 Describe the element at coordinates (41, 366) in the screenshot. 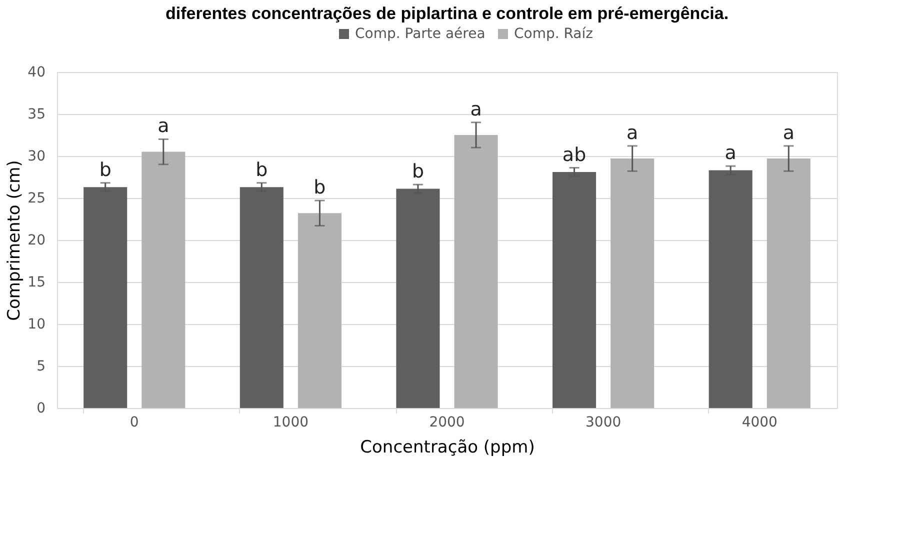

I see `y-tick-label: 5` at that location.